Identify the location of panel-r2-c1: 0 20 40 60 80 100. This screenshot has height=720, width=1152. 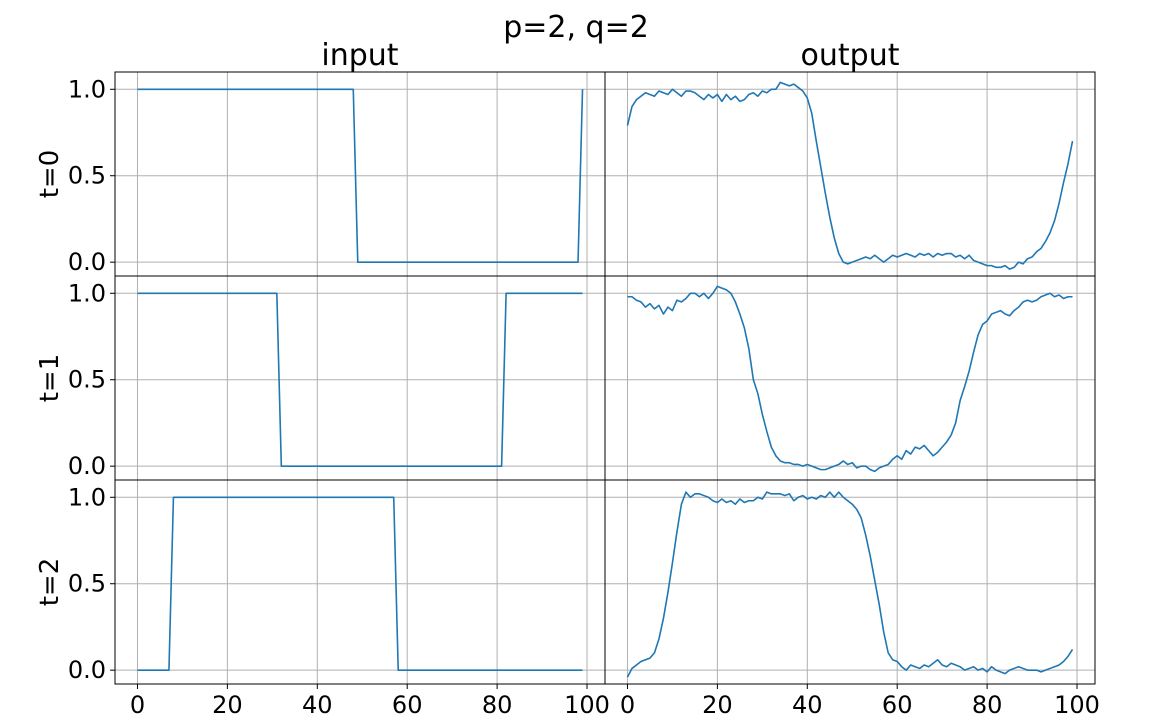
(852, 599).